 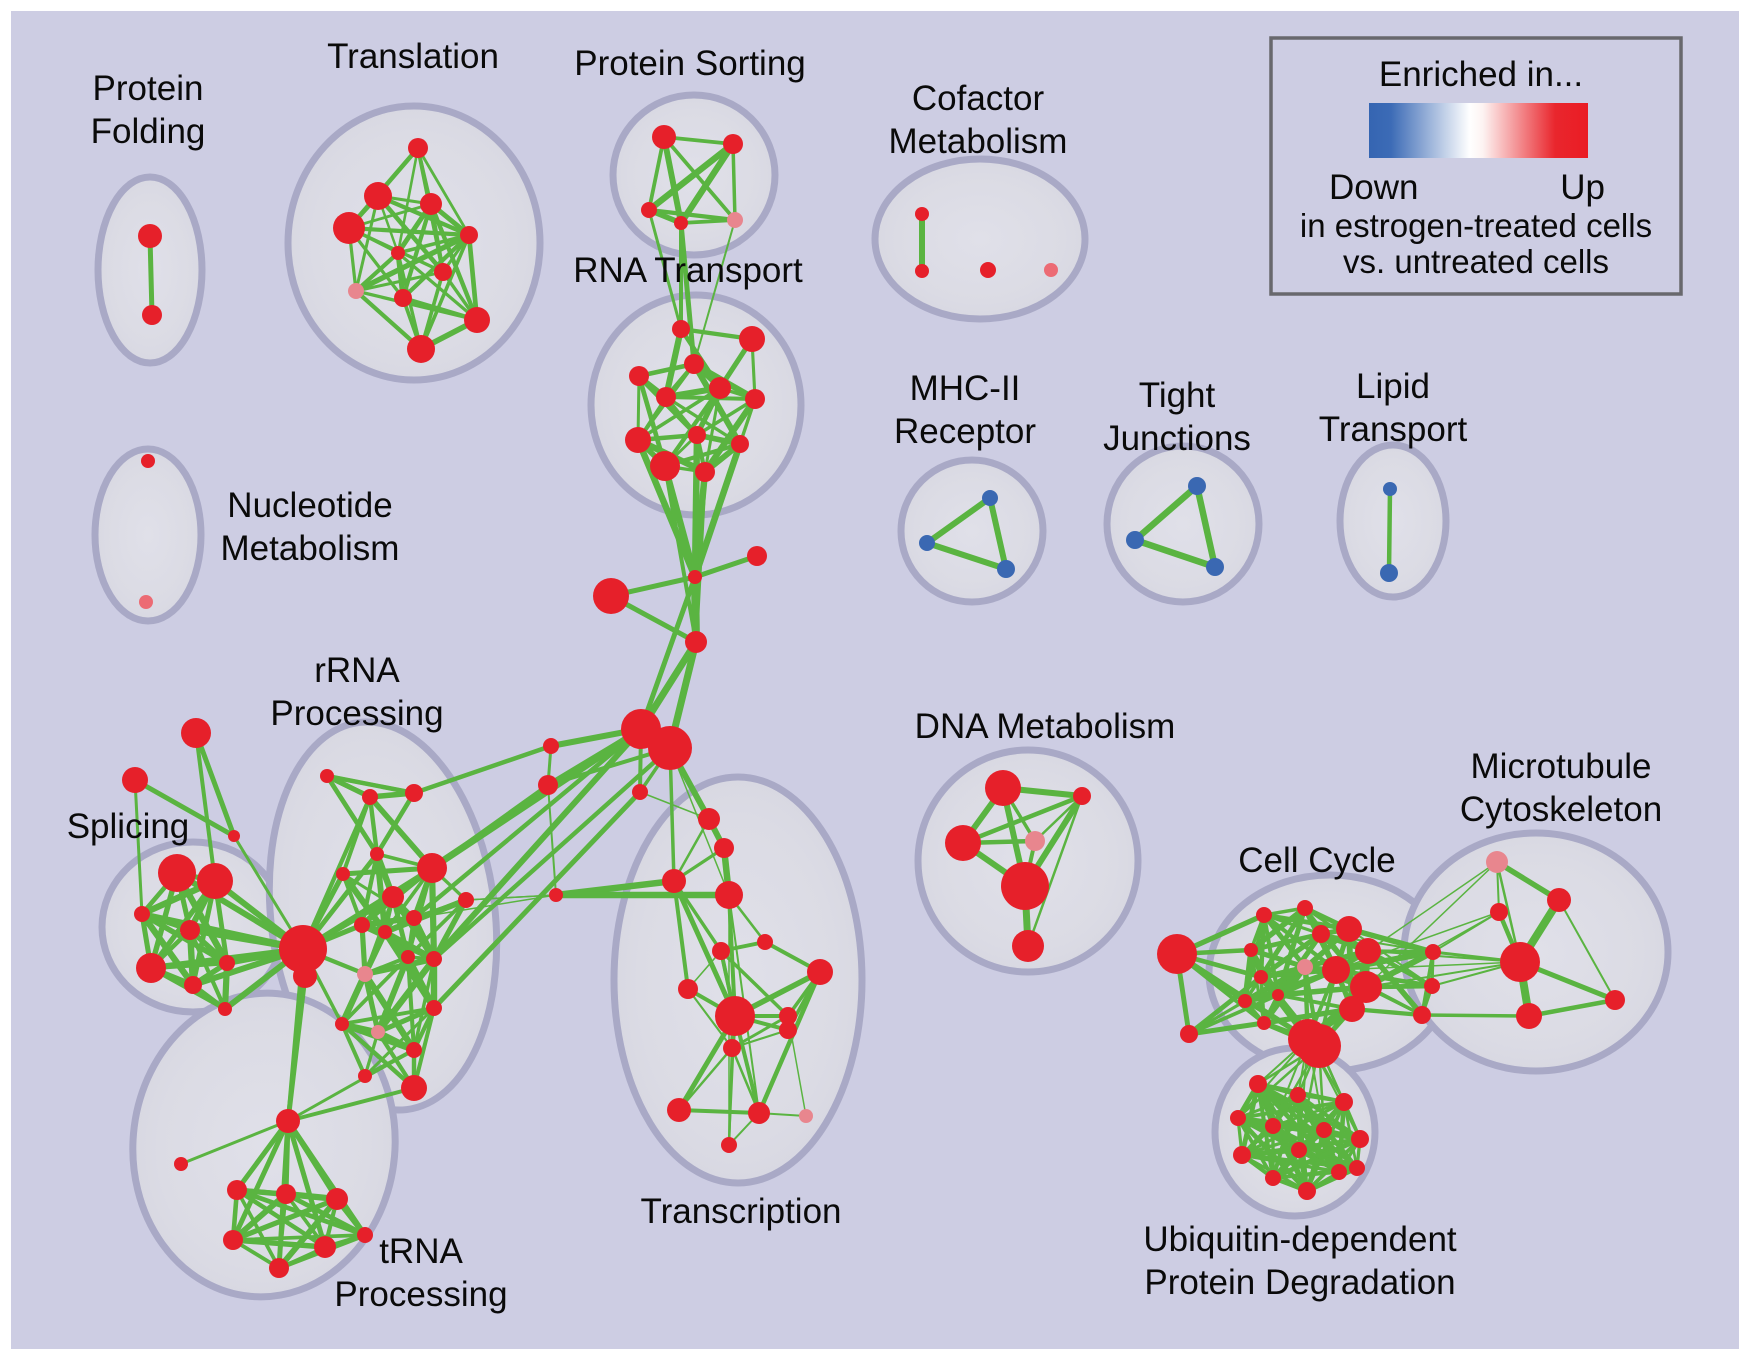 What do you see at coordinates (1476, 261) in the screenshot?
I see `svg-text: vs. untreated cells` at bounding box center [1476, 261].